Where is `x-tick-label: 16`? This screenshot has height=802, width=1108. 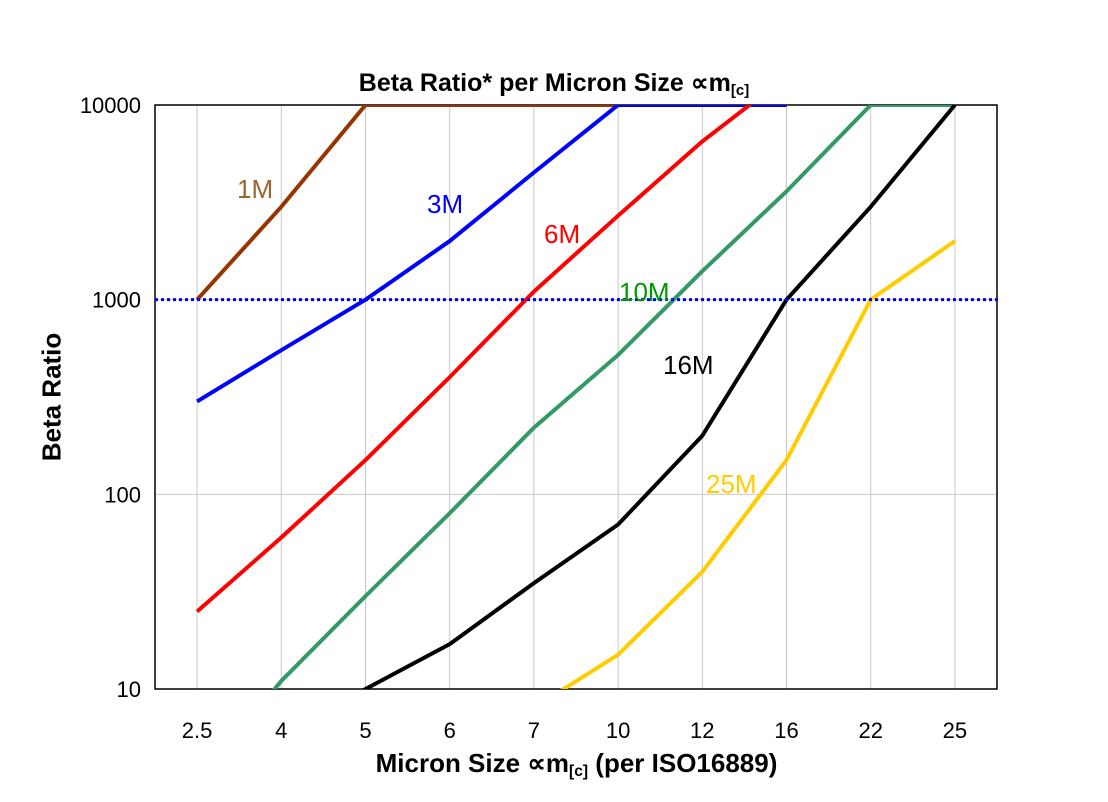
x-tick-label: 16 is located at coordinates (786, 730).